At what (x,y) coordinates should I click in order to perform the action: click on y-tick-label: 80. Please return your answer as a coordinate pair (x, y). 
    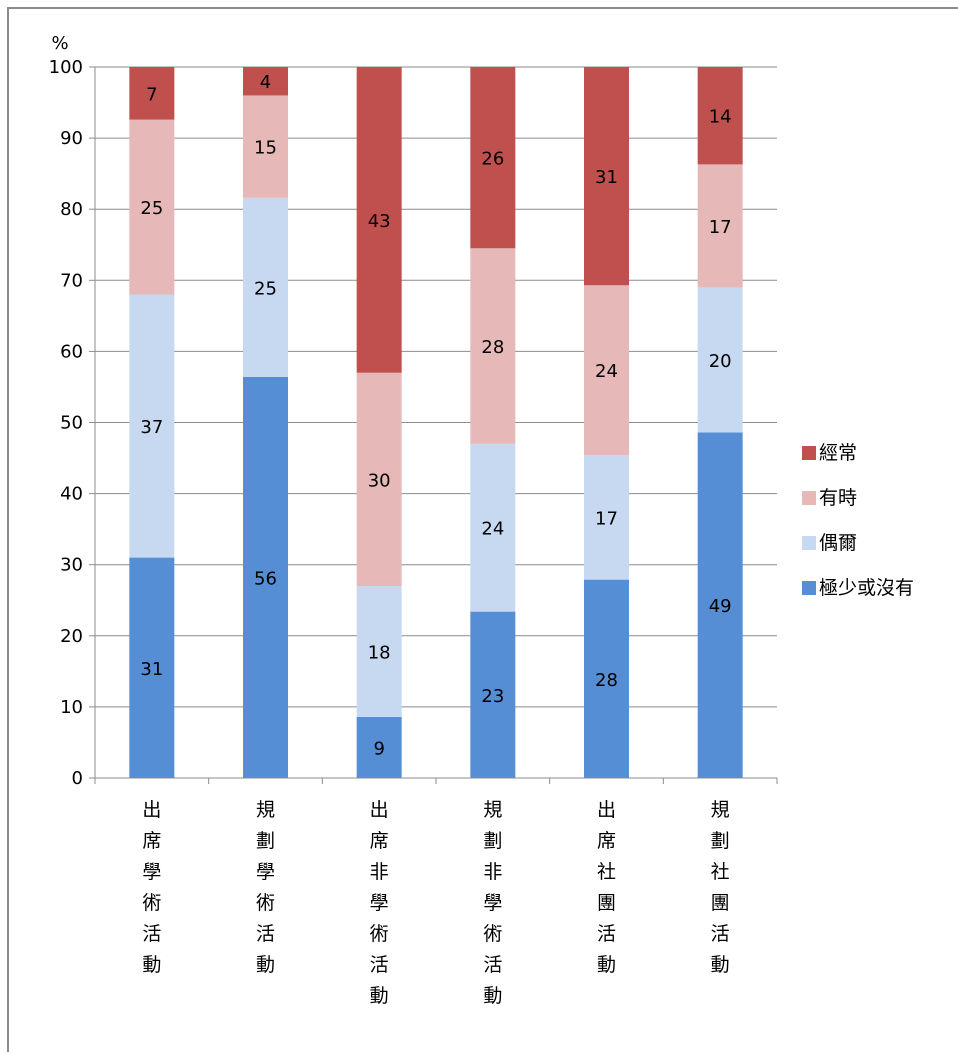
    Looking at the image, I should click on (71, 209).